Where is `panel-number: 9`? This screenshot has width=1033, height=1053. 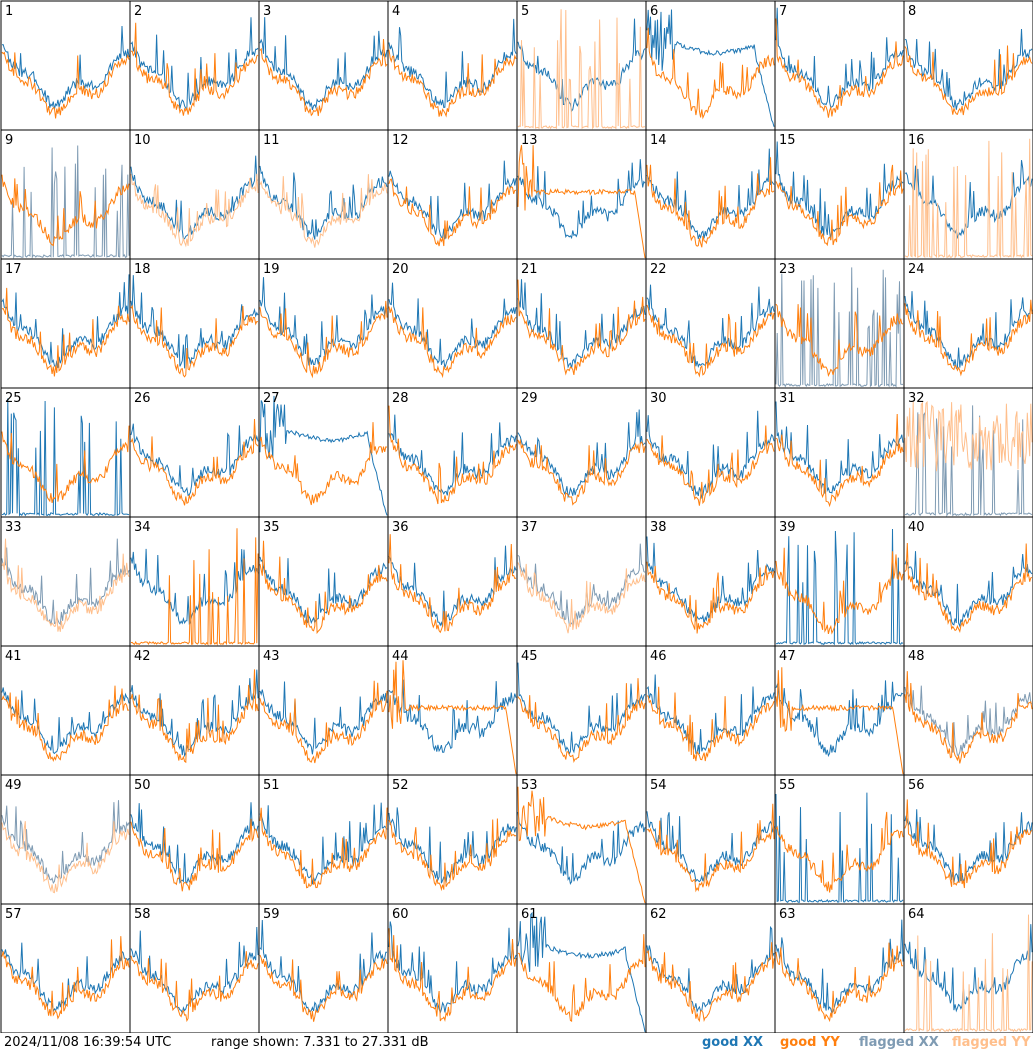 panel-number: 9 is located at coordinates (9, 140).